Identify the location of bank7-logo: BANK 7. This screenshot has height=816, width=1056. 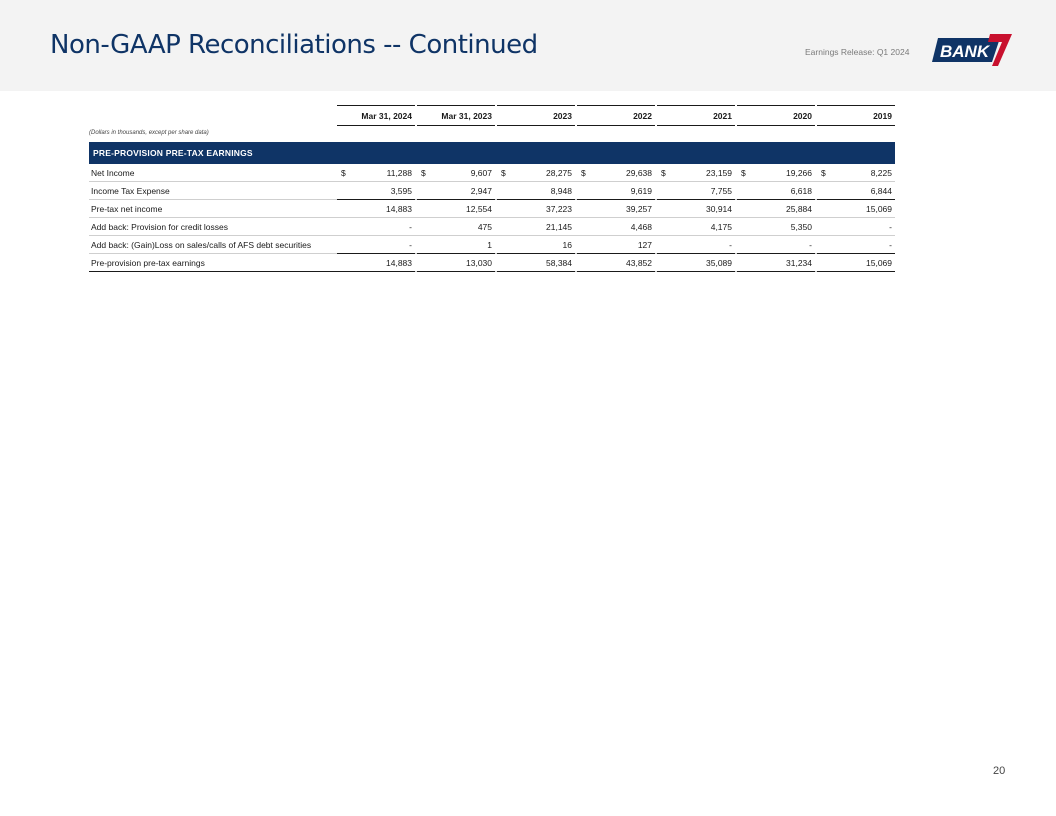
(972, 50).